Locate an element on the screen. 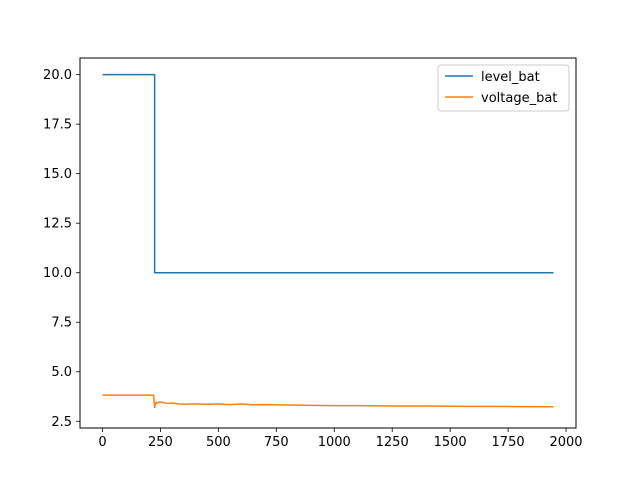  x-tick-label: 750 is located at coordinates (276, 442).